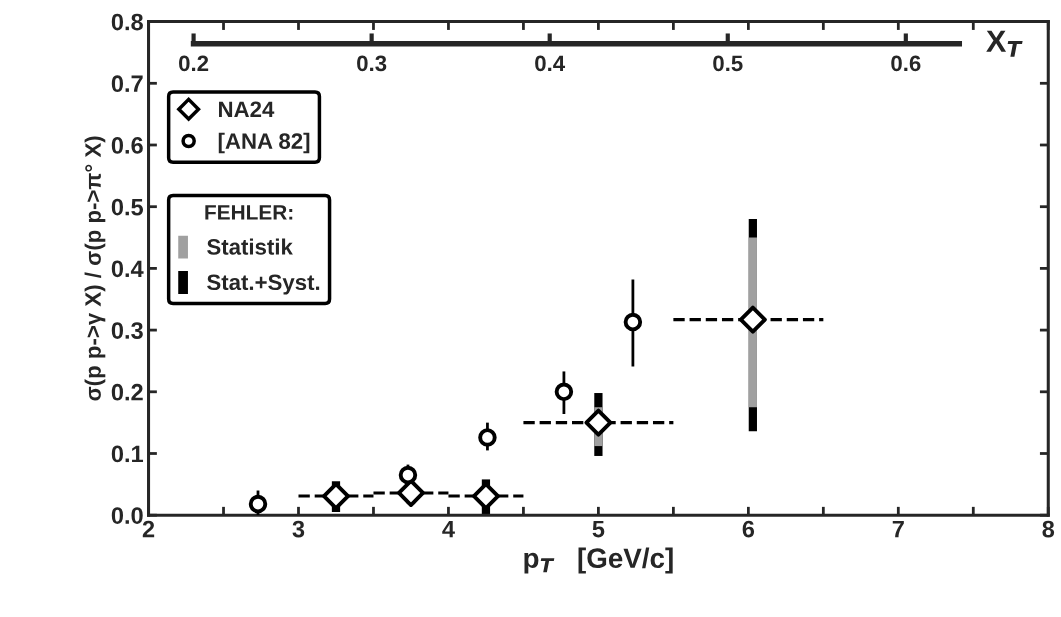  Describe the element at coordinates (127, 515) in the screenshot. I see `y-tick-label: 0.0` at that location.